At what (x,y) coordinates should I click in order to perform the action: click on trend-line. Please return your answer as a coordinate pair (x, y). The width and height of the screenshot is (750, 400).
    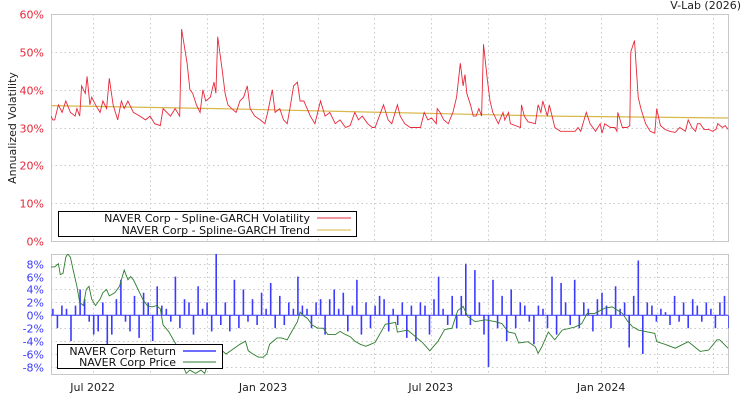
    Looking at the image, I should click on (390, 112).